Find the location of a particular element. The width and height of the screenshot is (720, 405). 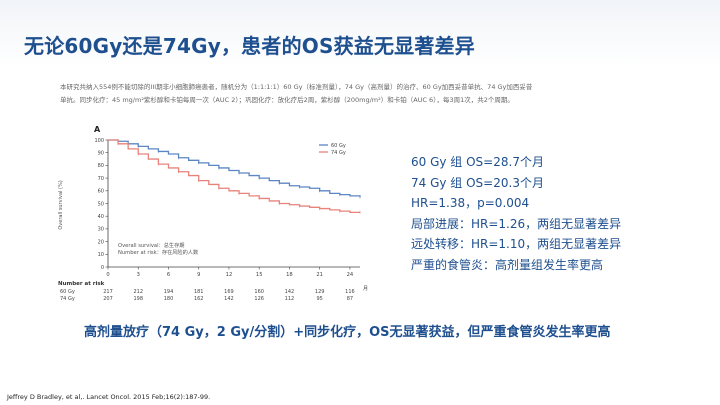

x-tick-label: 9 is located at coordinates (198, 275).